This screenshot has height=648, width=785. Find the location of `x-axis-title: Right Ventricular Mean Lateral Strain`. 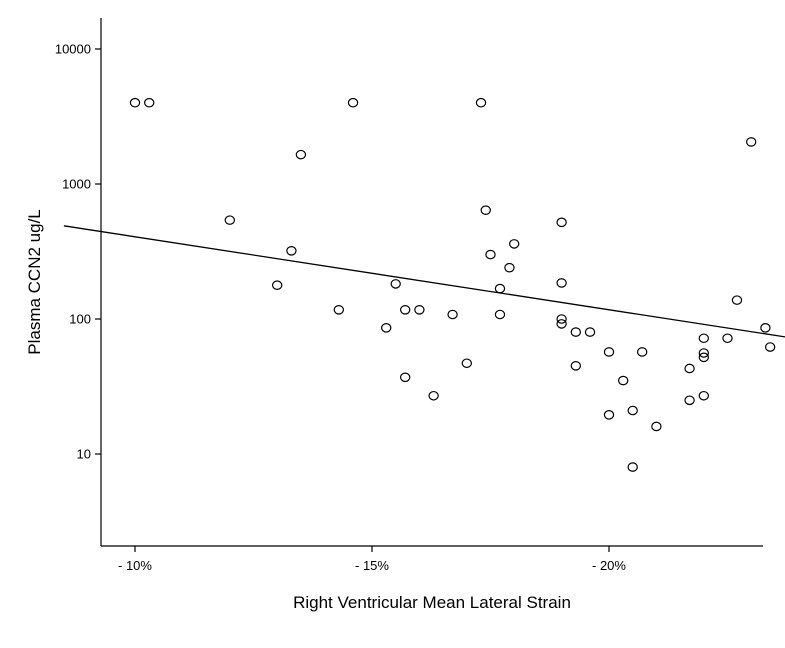

x-axis-title: Right Ventricular Mean Lateral Strain is located at coordinates (432, 602).